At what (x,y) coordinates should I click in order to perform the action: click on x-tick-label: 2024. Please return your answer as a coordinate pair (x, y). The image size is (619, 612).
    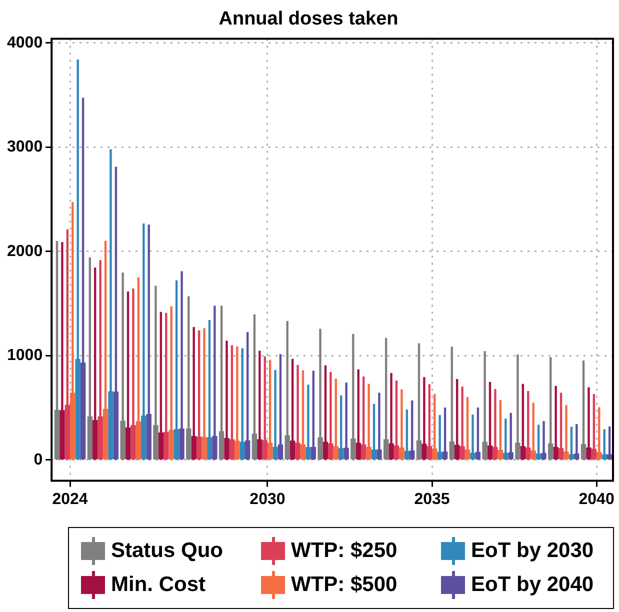
    Looking at the image, I should click on (70, 499).